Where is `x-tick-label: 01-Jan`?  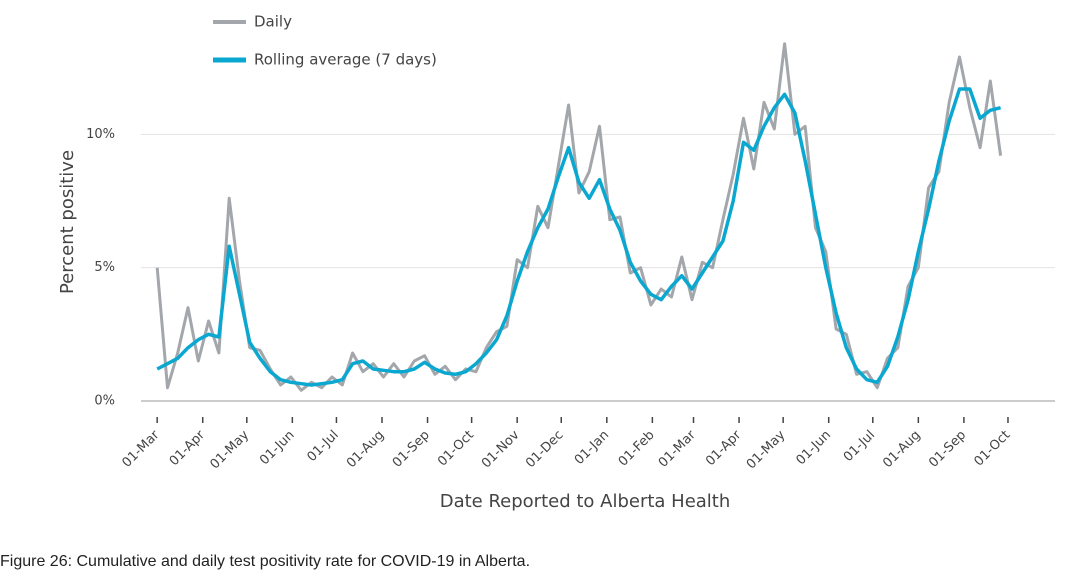
x-tick-label: 01-Jan is located at coordinates (592, 448).